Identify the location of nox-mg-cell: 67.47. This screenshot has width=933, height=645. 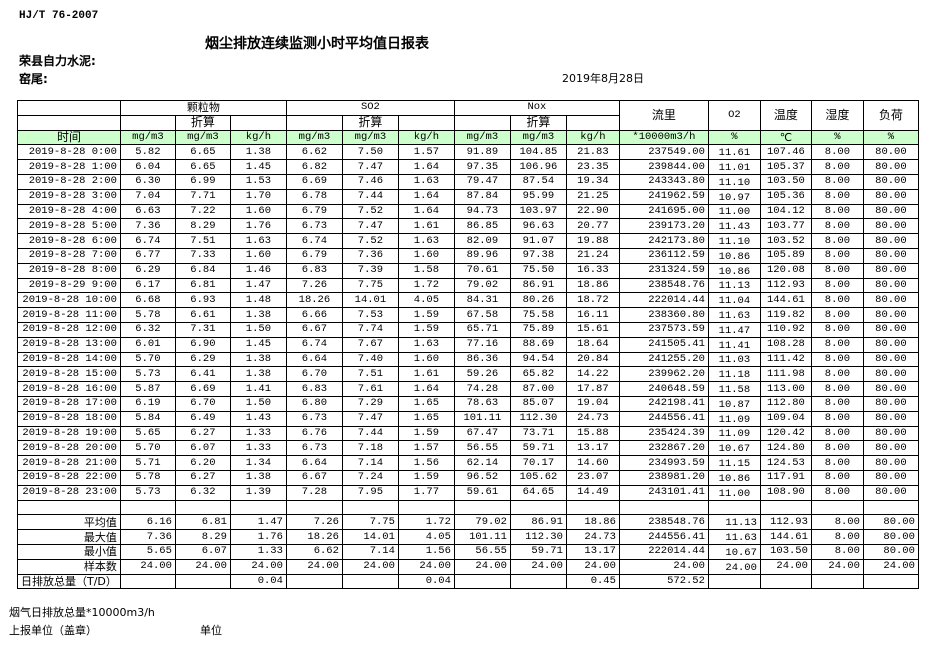
(482, 433).